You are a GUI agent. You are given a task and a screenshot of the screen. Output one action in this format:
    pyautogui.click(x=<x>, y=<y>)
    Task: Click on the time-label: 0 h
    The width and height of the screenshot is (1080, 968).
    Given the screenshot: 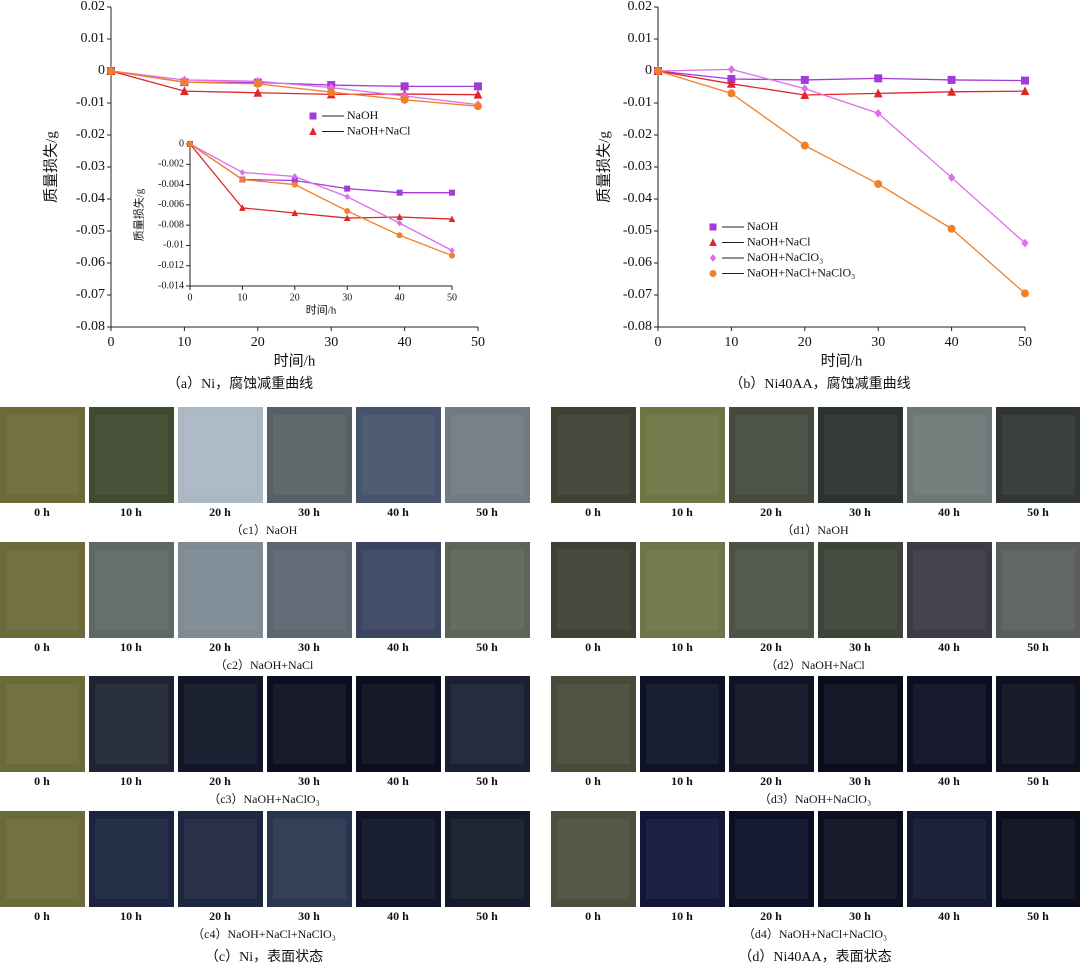 What is the action you would take?
    pyautogui.click(x=42, y=781)
    